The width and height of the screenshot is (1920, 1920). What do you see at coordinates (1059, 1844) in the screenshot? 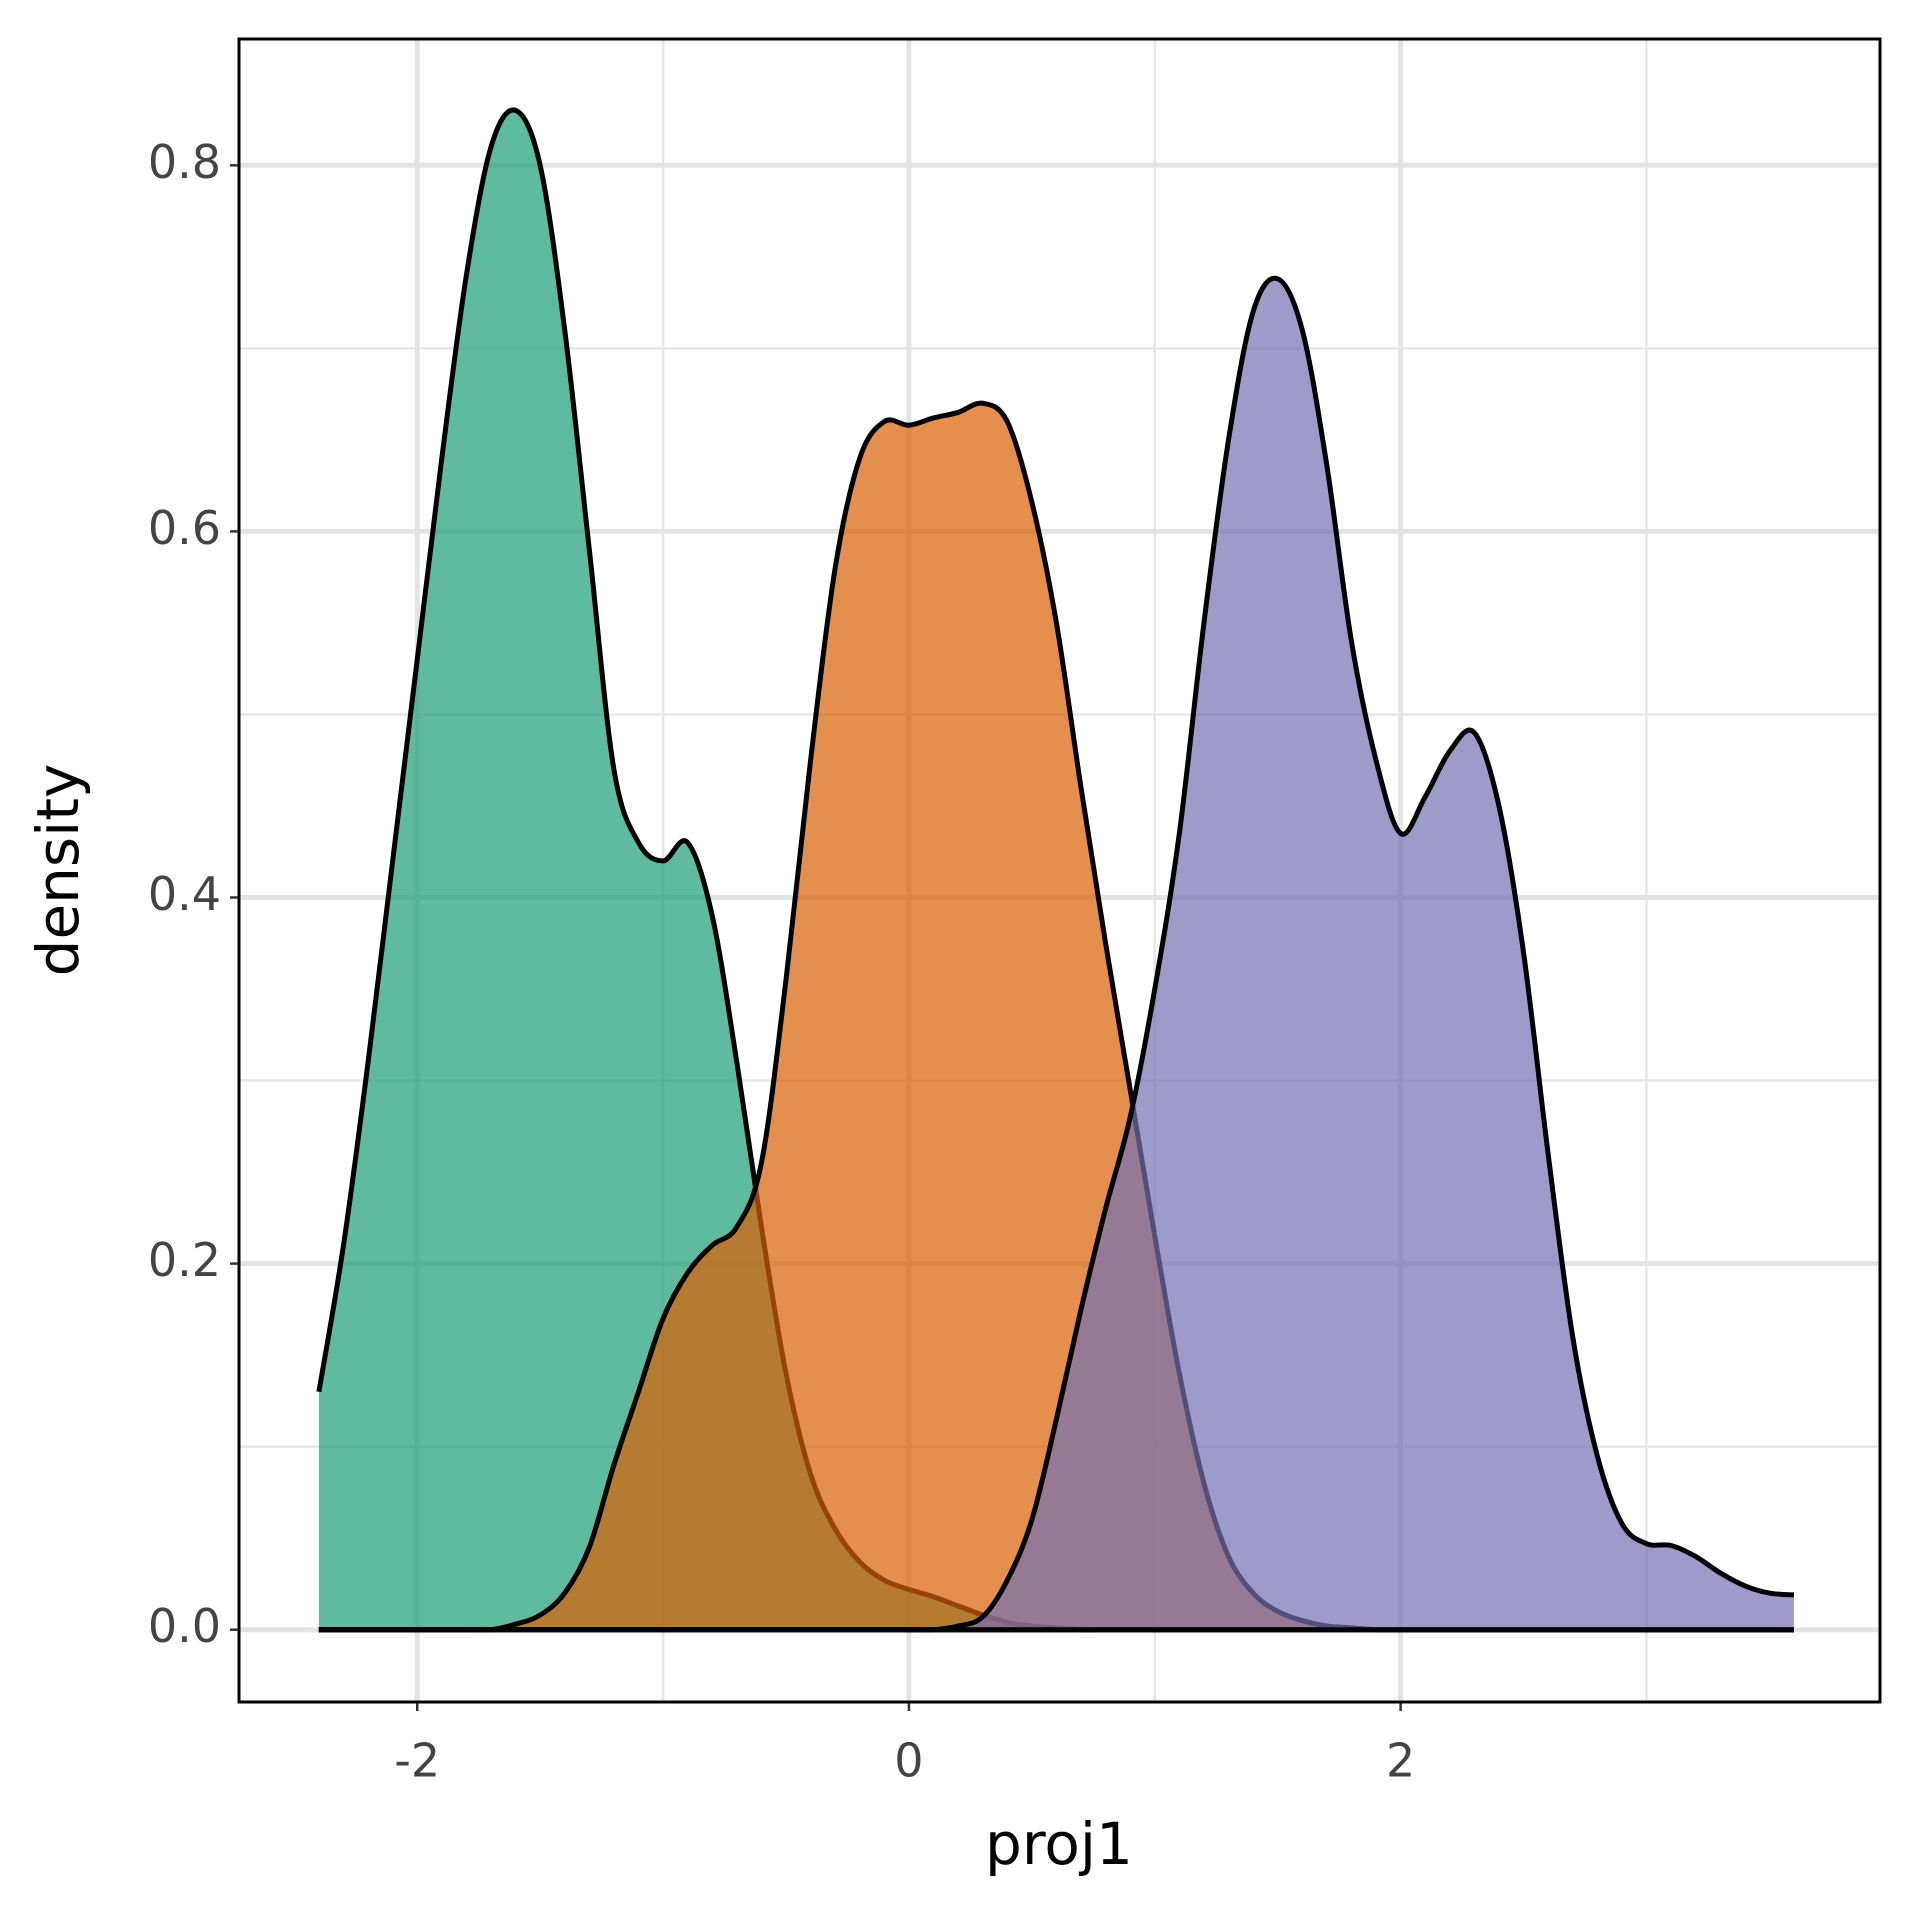
I see `x-axis-title: proj1` at bounding box center [1059, 1844].